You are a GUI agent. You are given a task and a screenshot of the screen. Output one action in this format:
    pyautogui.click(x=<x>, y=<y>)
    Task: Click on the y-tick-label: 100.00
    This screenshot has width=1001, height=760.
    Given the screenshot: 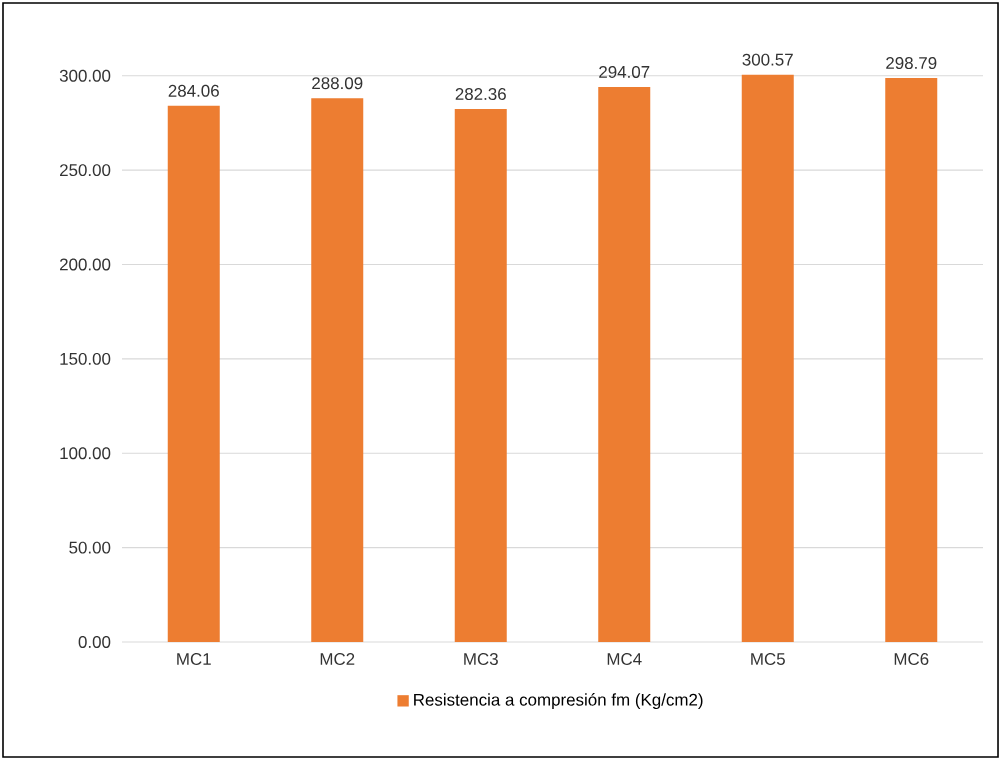 What is the action you would take?
    pyautogui.click(x=85, y=453)
    